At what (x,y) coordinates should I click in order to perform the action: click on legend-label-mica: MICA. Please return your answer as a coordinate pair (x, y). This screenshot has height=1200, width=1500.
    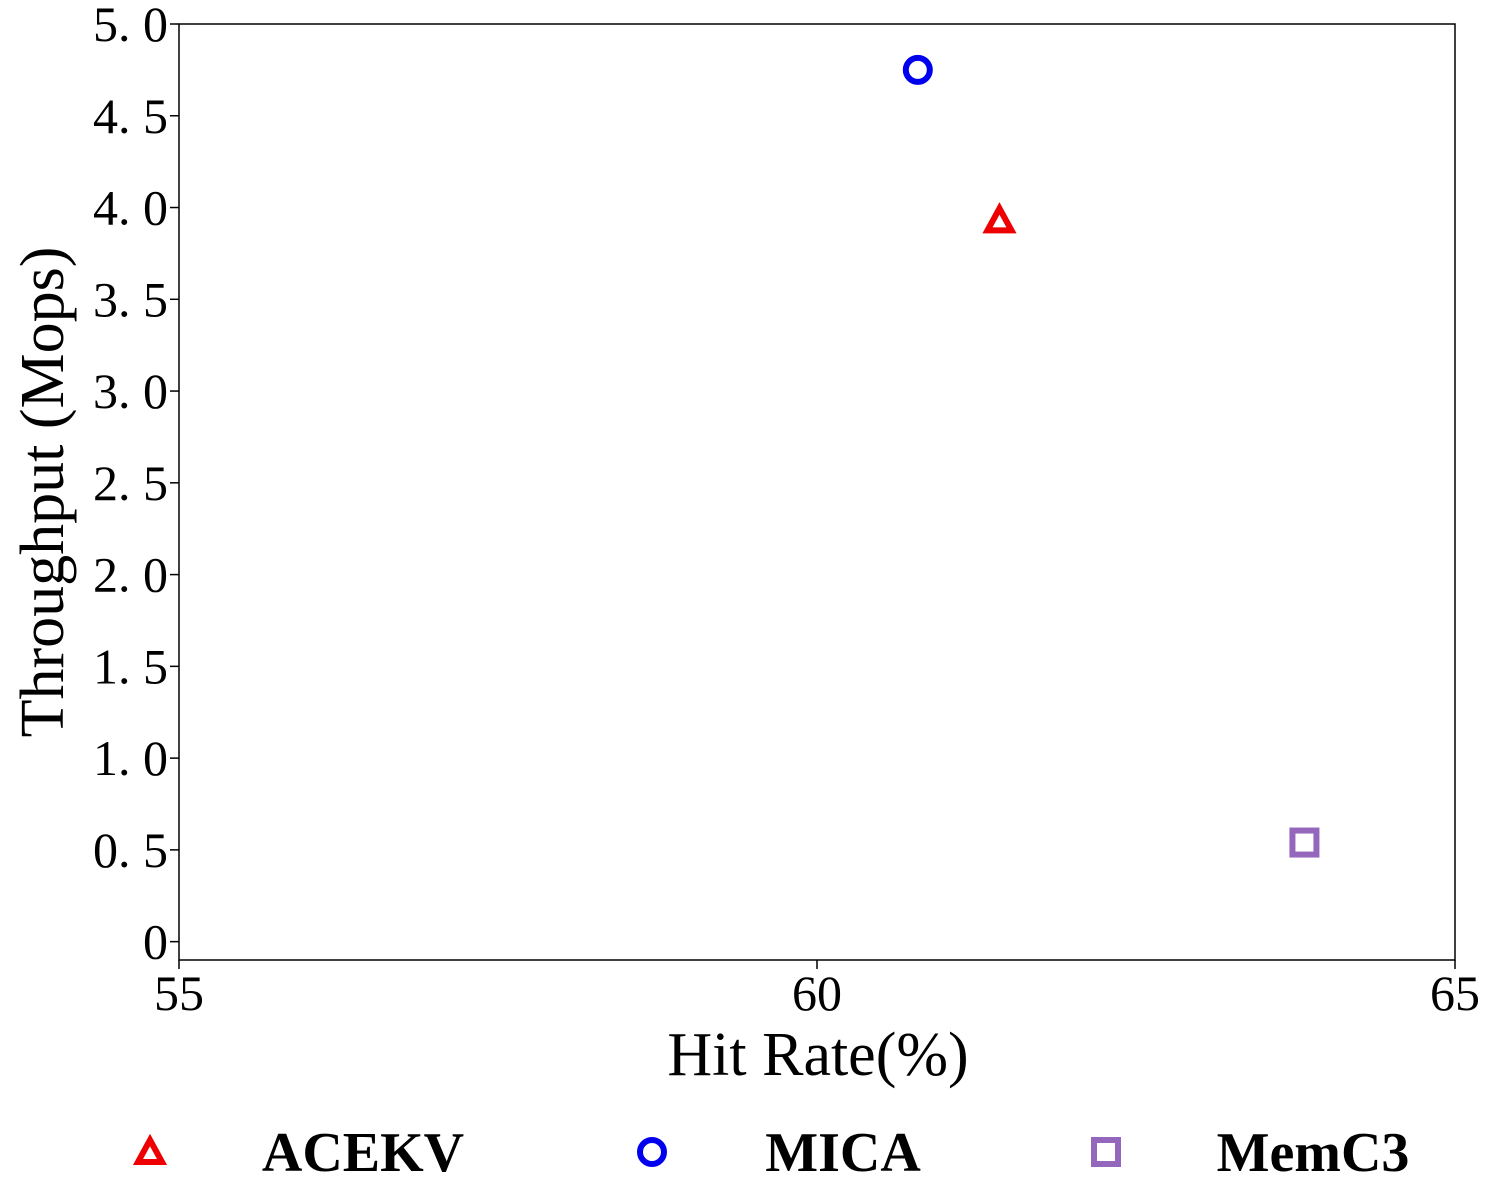
    Looking at the image, I should click on (843, 1153).